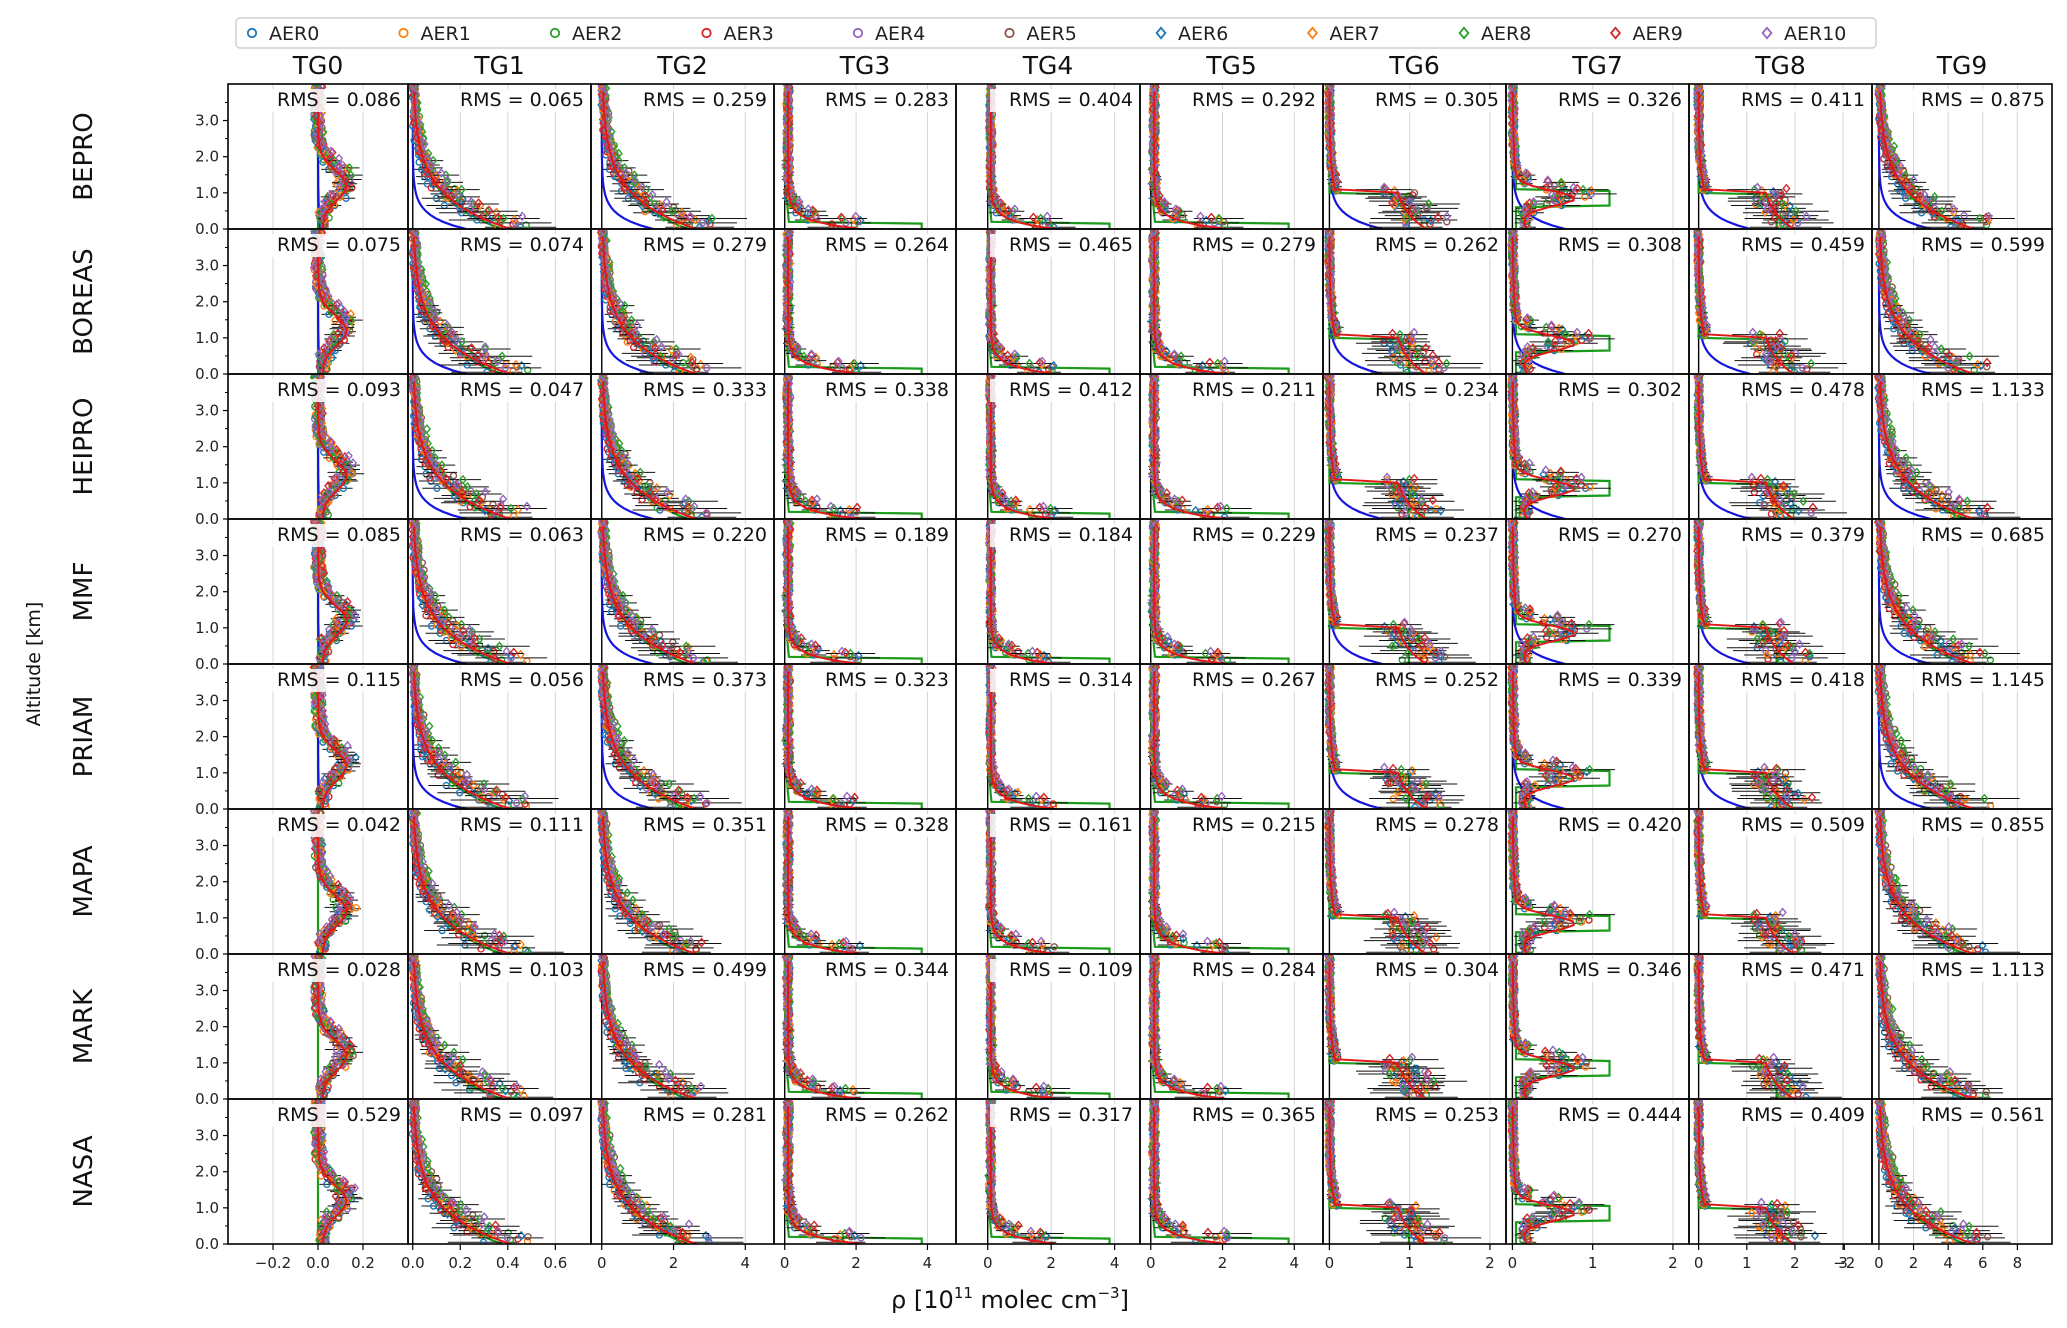 Image resolution: width=2067 pixels, height=1328 pixels. I want to click on panel: RMS = 0.279, so click(682, 301).